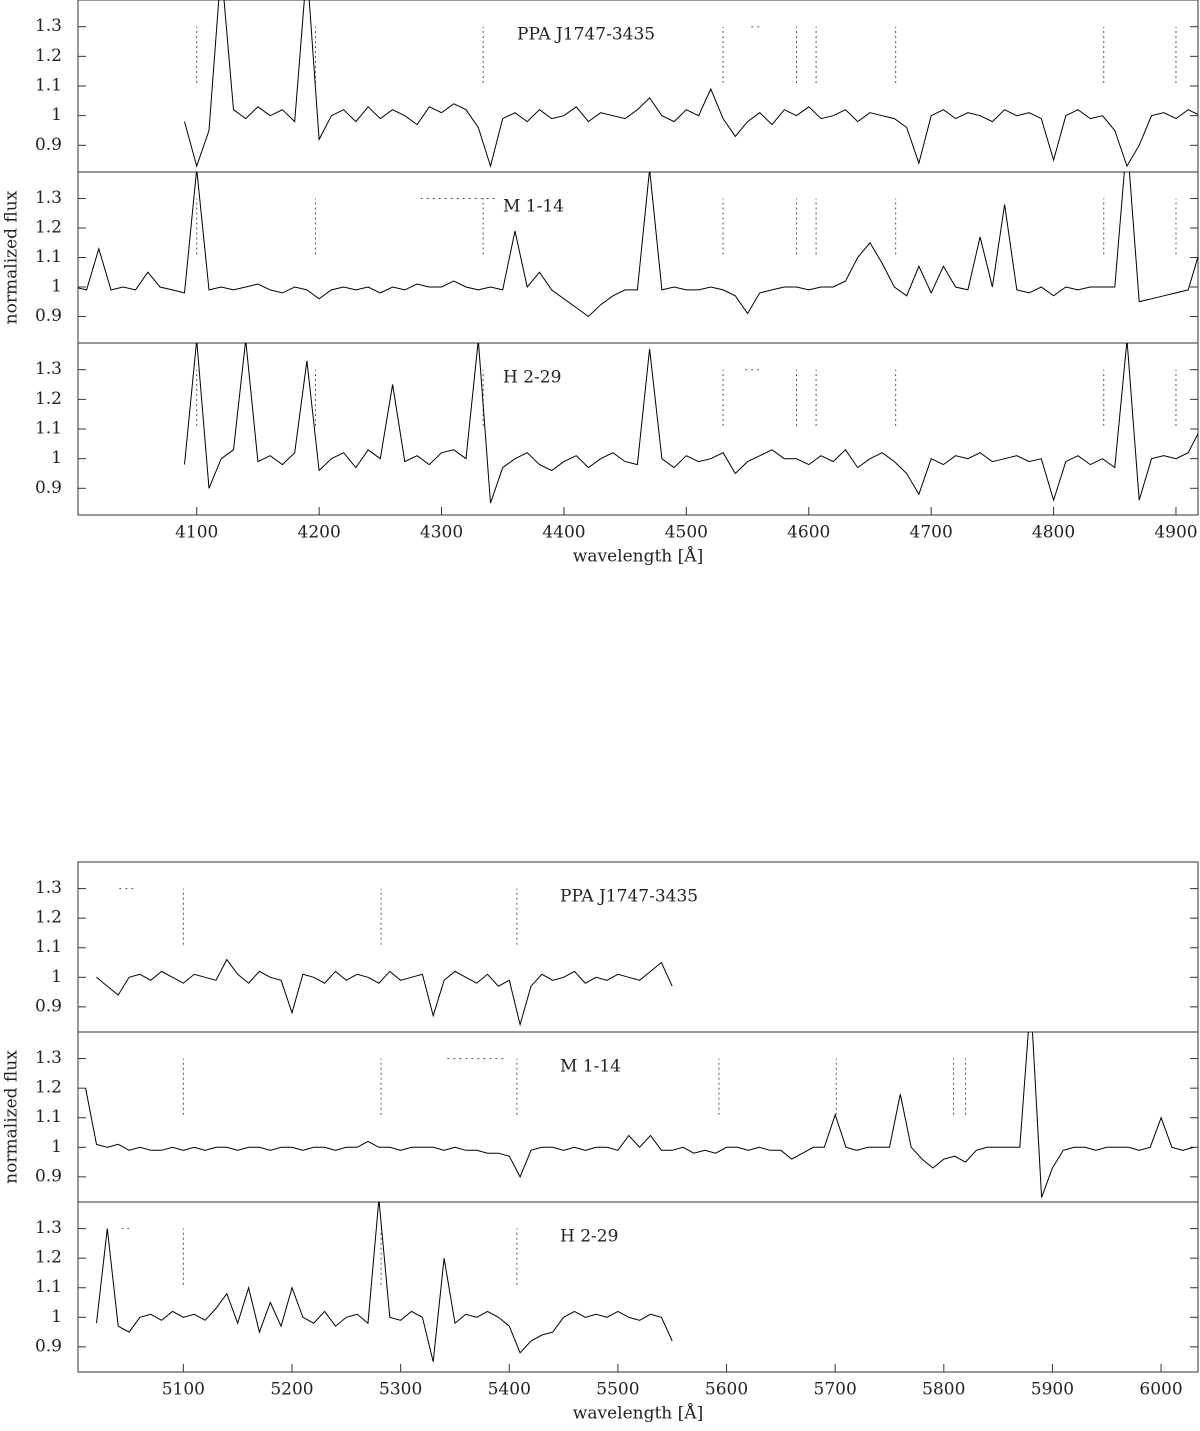 The image size is (1200, 1431). Describe the element at coordinates (943, 1390) in the screenshot. I see `x-tick-label: 5800` at that location.